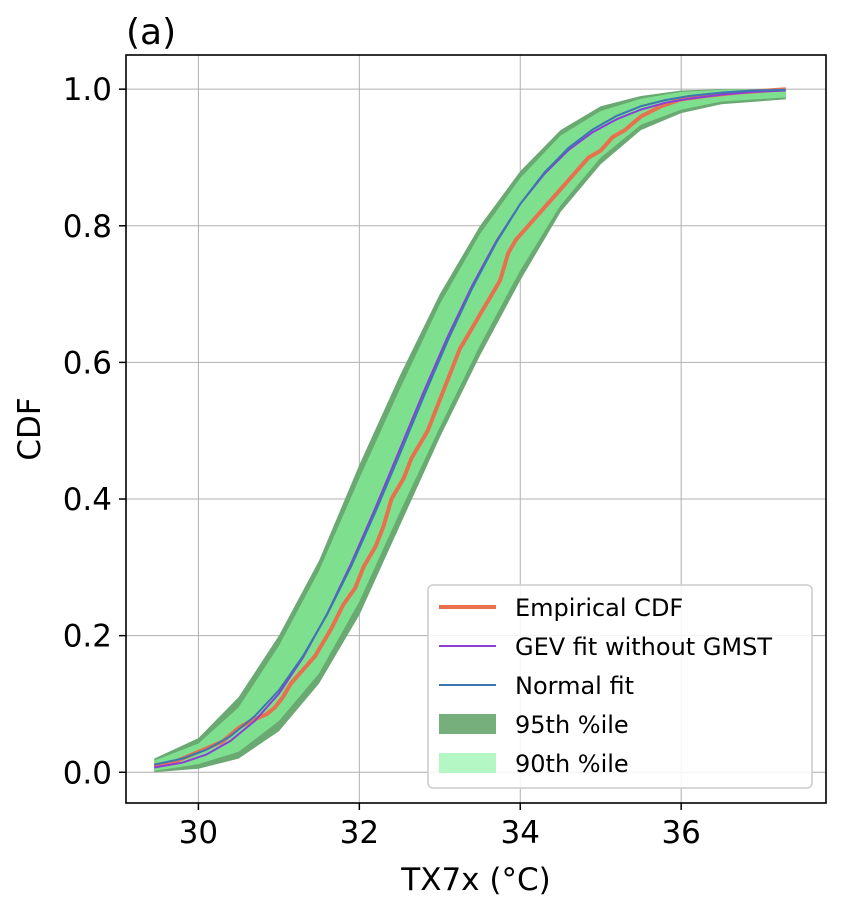 Image resolution: width=844 pixels, height=908 pixels. Describe the element at coordinates (359, 833) in the screenshot. I see `x-tick-label-1: 32` at that location.